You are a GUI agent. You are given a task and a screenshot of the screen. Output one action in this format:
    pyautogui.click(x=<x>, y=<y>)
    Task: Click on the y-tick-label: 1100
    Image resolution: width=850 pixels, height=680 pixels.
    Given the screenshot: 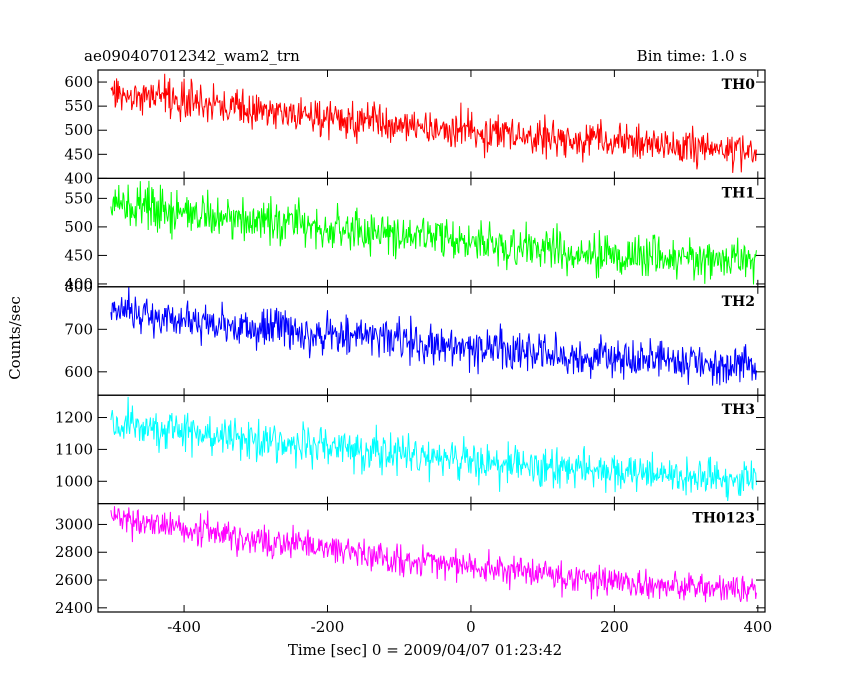 What is the action you would take?
    pyautogui.click(x=74, y=449)
    